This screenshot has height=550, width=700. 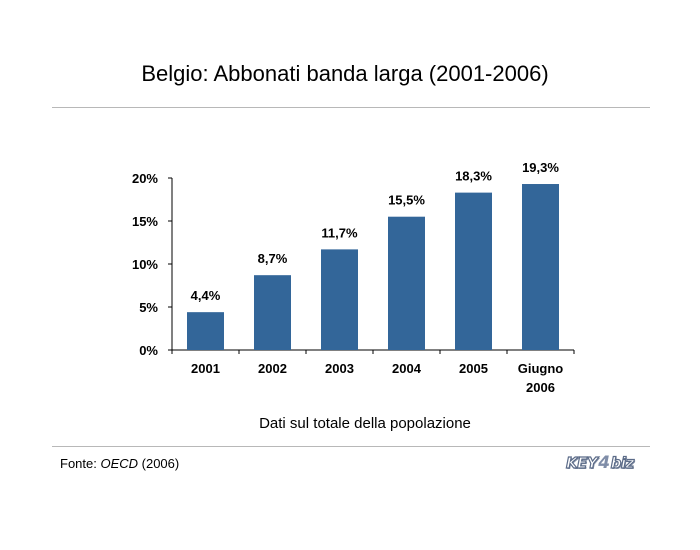 What do you see at coordinates (145, 221) in the screenshot?
I see `y-tick-label: 15%` at bounding box center [145, 221].